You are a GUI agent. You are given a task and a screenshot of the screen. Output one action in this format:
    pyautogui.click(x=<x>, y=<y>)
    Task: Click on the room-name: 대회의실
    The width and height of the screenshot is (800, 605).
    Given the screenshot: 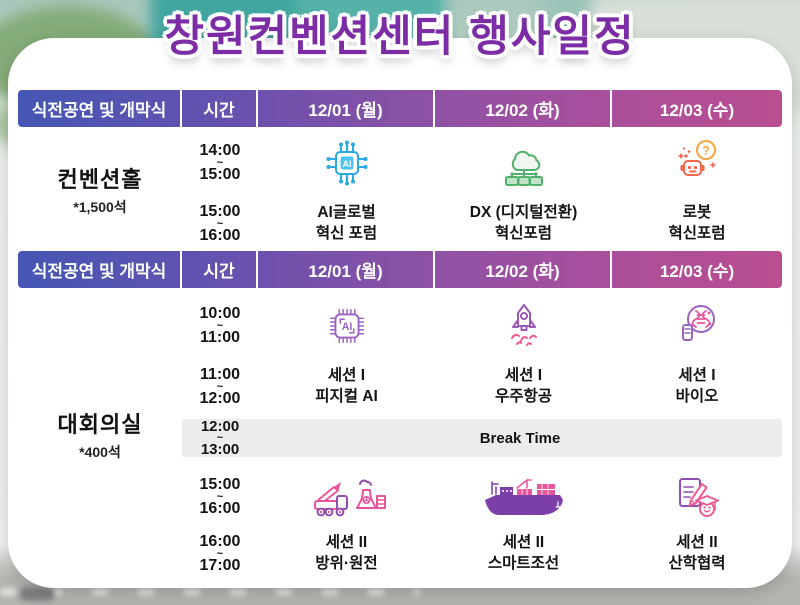 What is the action you would take?
    pyautogui.click(x=100, y=424)
    